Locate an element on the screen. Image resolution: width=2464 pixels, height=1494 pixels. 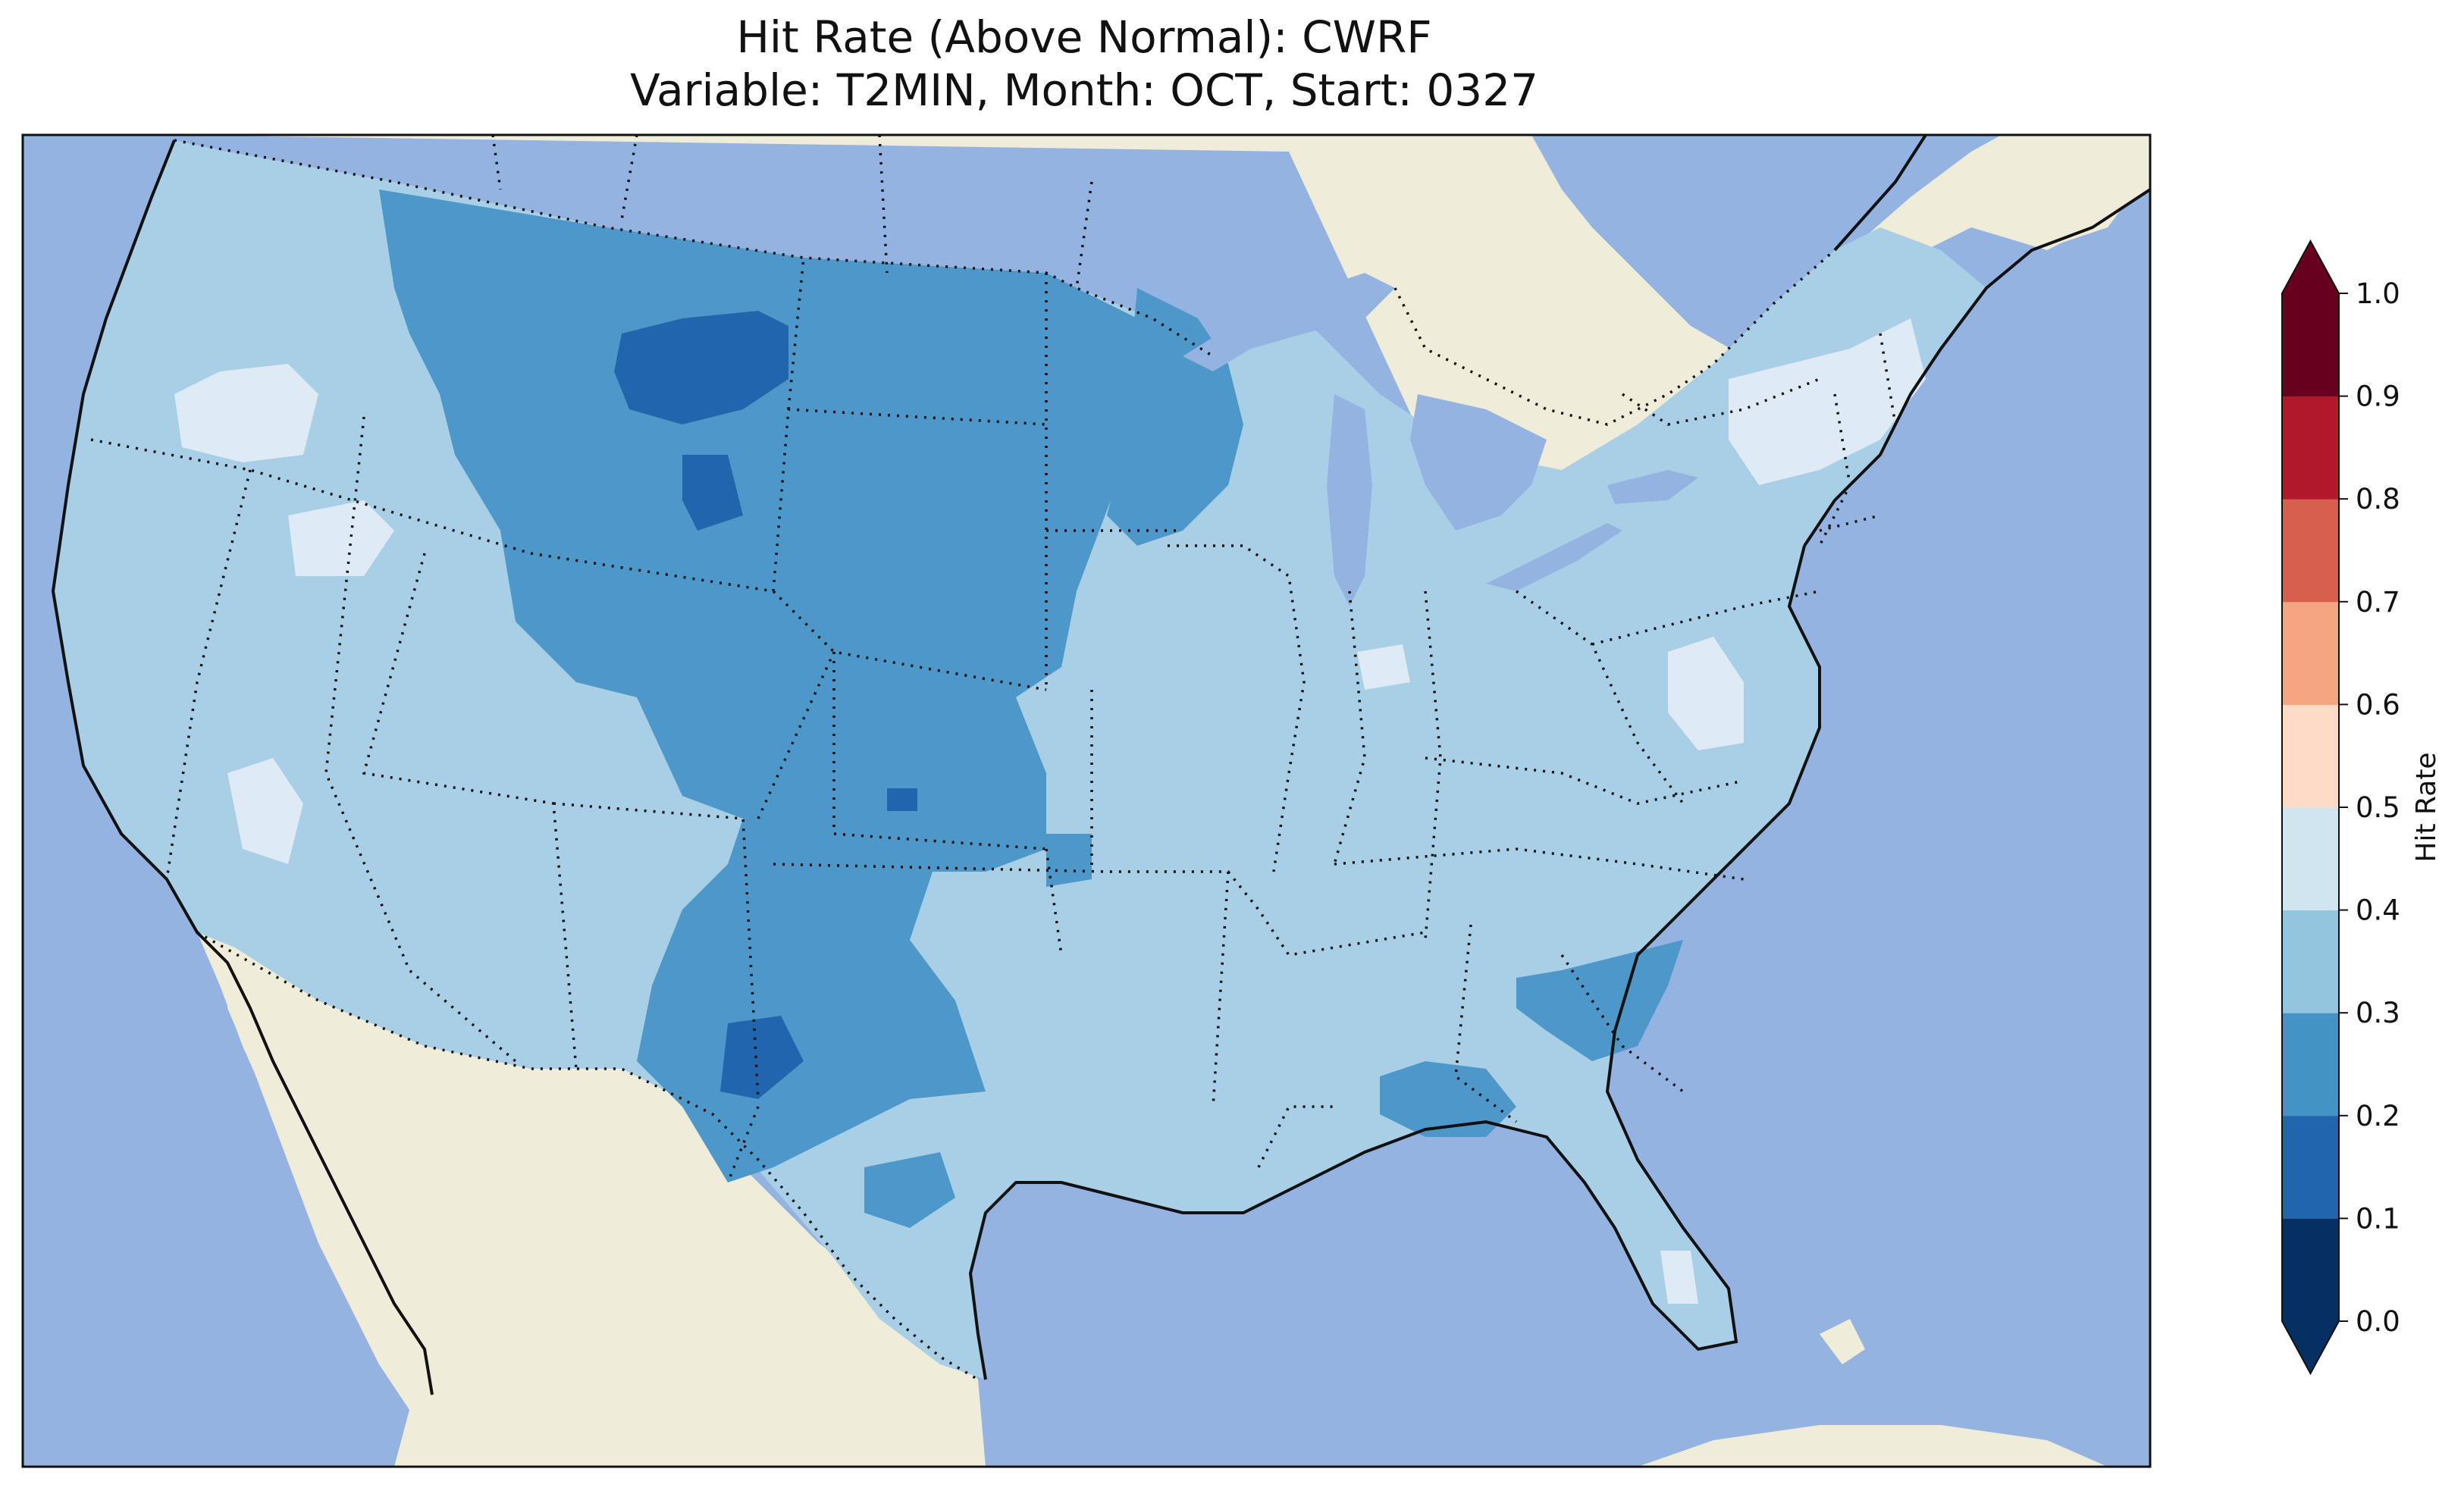
nova-scotia is located at coordinates (2089, 212).